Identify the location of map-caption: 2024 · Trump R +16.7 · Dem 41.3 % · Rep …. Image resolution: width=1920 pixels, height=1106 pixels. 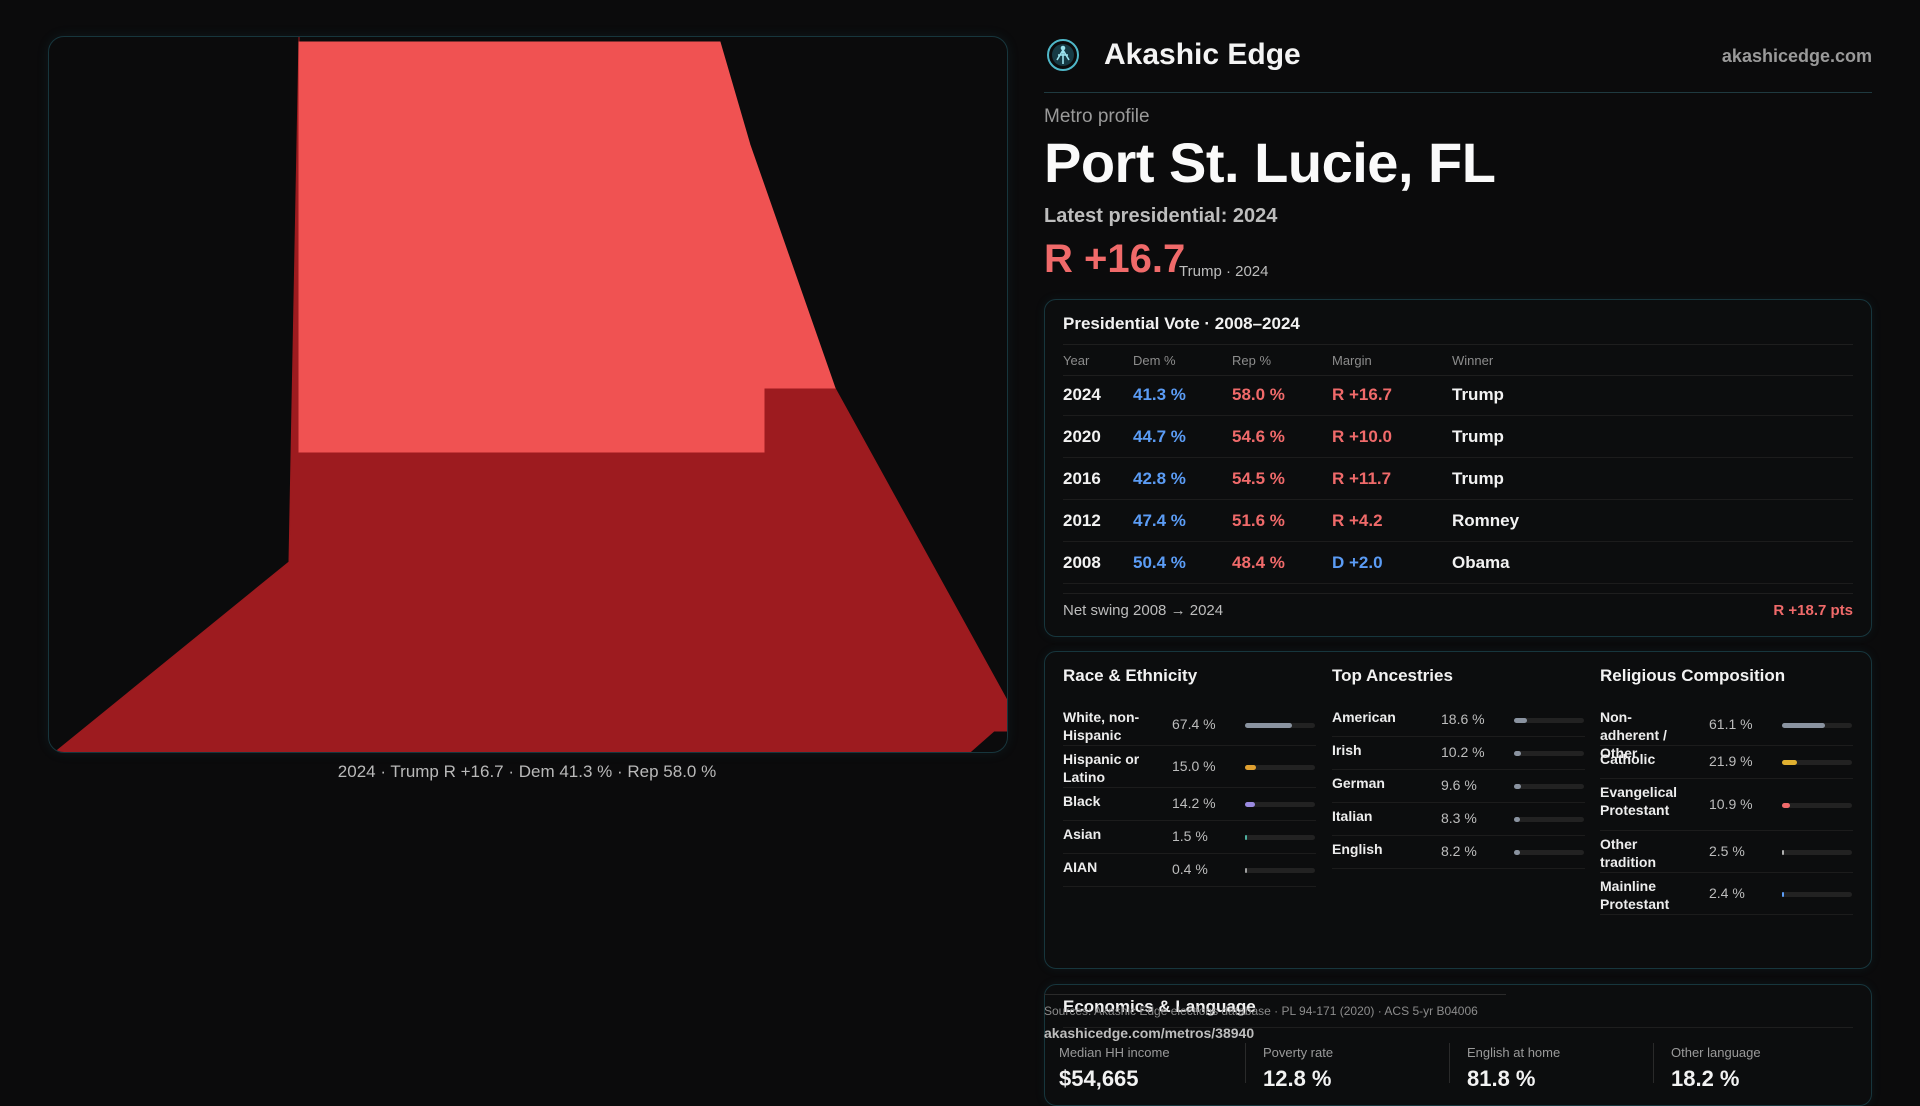
(527, 771).